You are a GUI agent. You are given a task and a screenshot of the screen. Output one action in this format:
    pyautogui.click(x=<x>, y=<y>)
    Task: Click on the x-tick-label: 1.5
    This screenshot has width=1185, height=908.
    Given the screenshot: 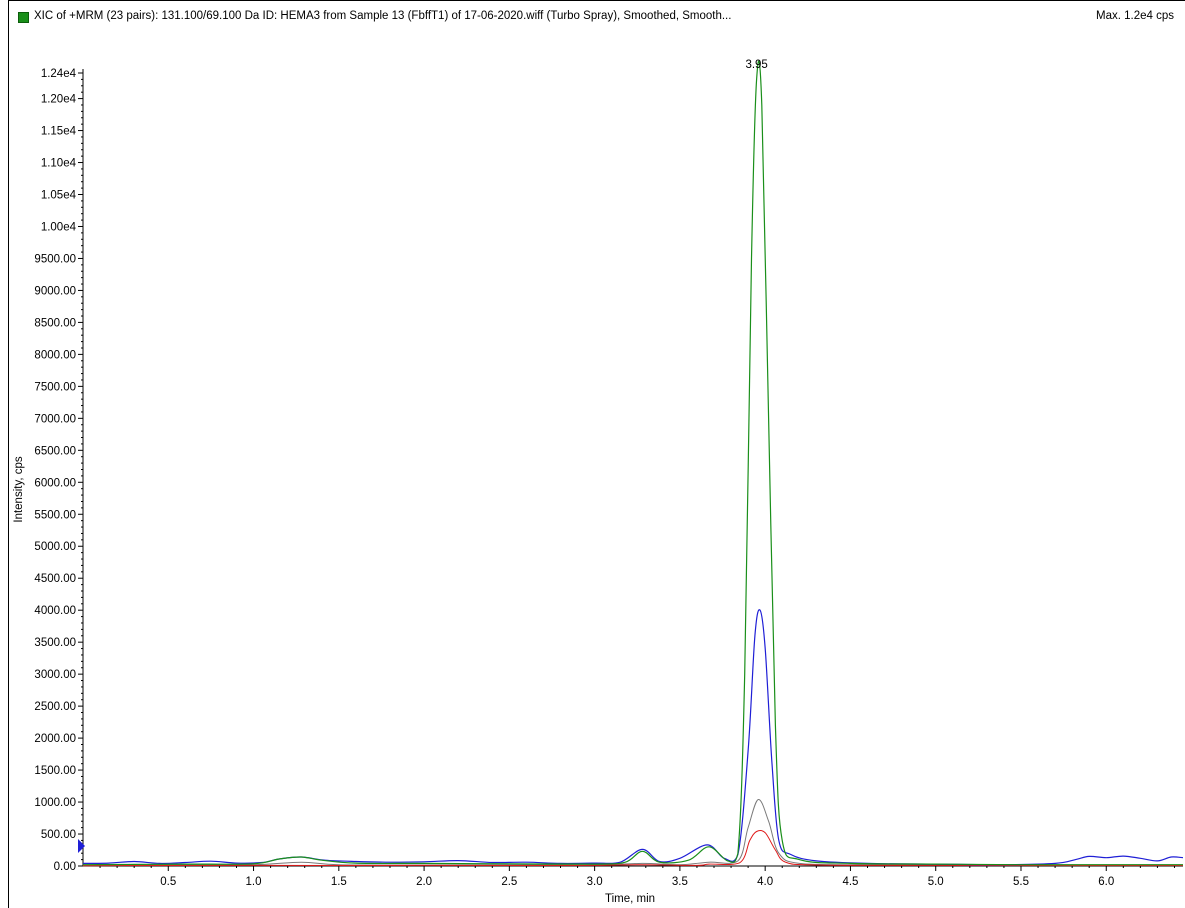 What is the action you would take?
    pyautogui.click(x=339, y=882)
    